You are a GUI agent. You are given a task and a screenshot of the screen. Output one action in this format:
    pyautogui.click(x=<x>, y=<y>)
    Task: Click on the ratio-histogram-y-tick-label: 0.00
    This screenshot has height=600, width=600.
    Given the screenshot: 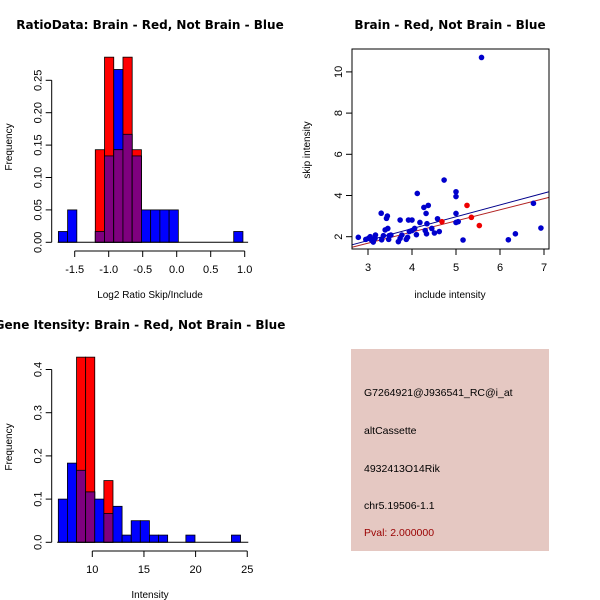 What is the action you would take?
    pyautogui.click(x=39, y=242)
    